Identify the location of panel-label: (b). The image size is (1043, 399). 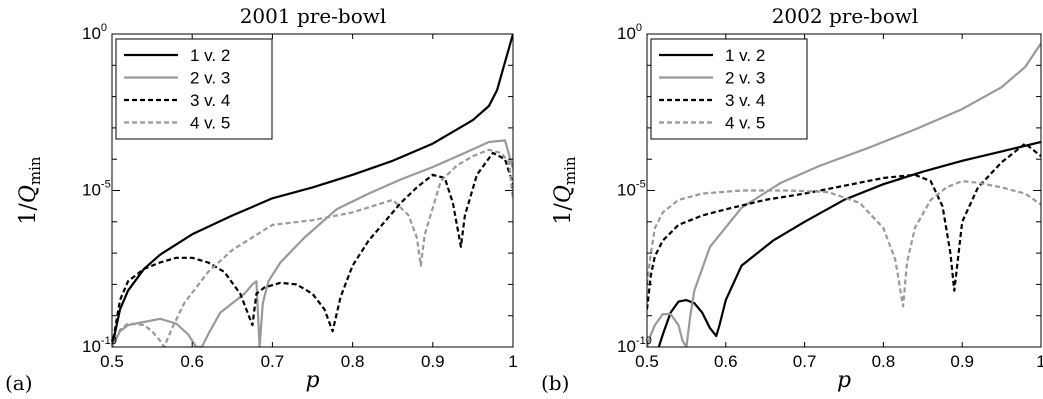
(555, 383).